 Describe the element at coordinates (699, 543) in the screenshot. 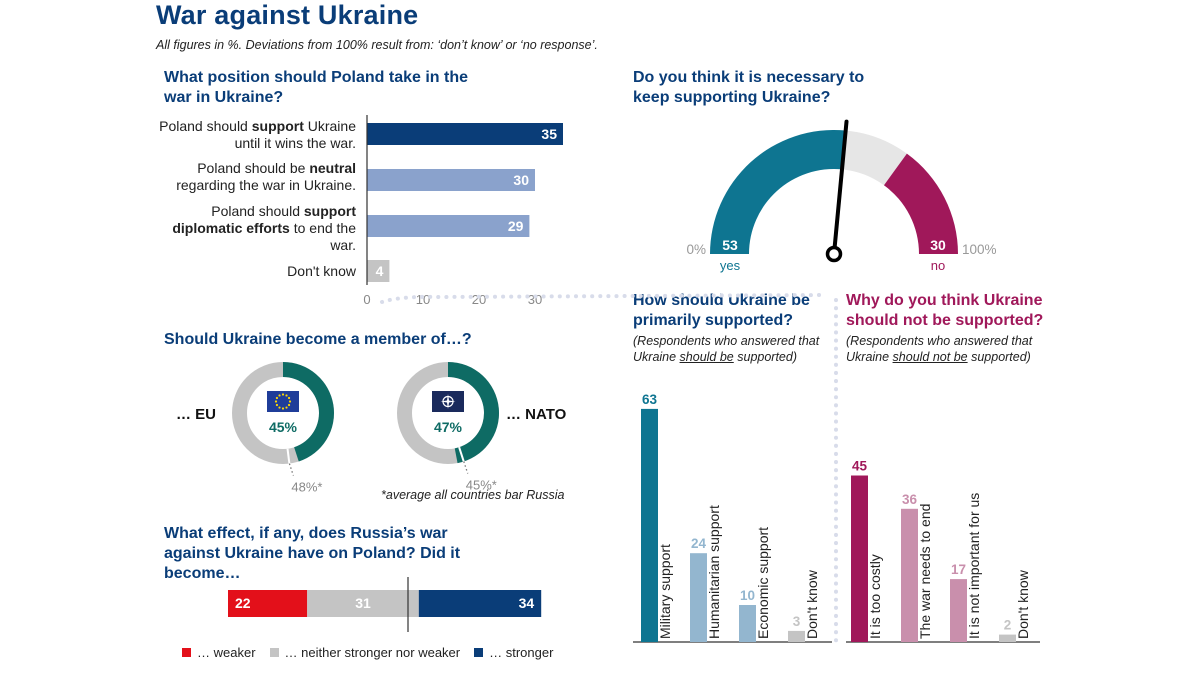

I see `how-support-bar-value: 24` at that location.